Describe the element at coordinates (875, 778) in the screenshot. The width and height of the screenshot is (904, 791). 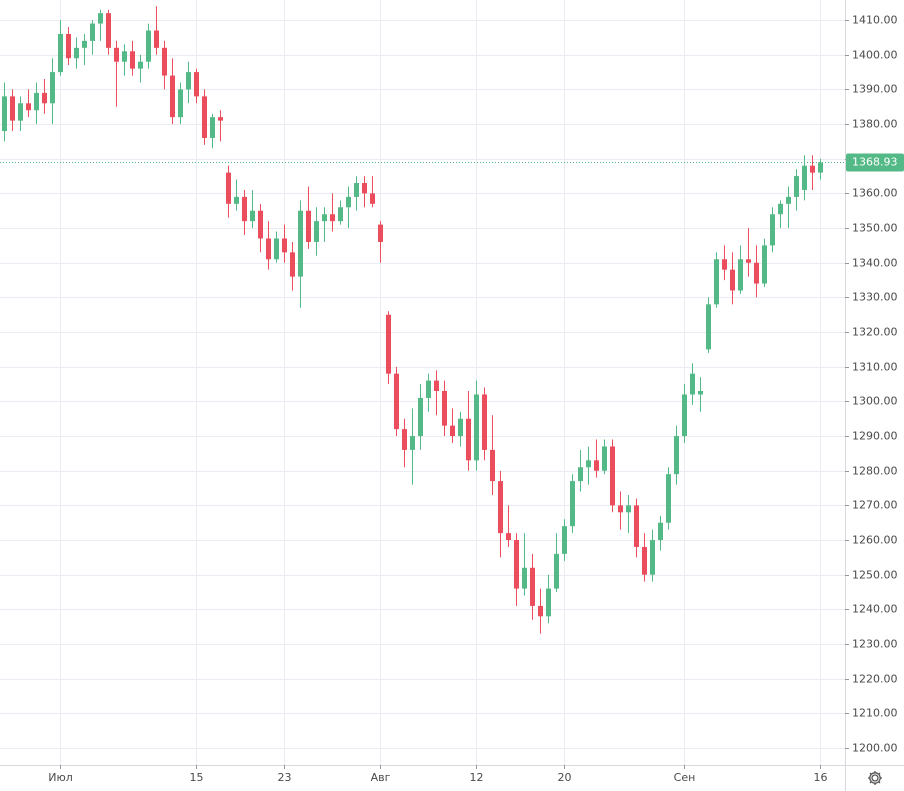
I see `settings-icon` at that location.